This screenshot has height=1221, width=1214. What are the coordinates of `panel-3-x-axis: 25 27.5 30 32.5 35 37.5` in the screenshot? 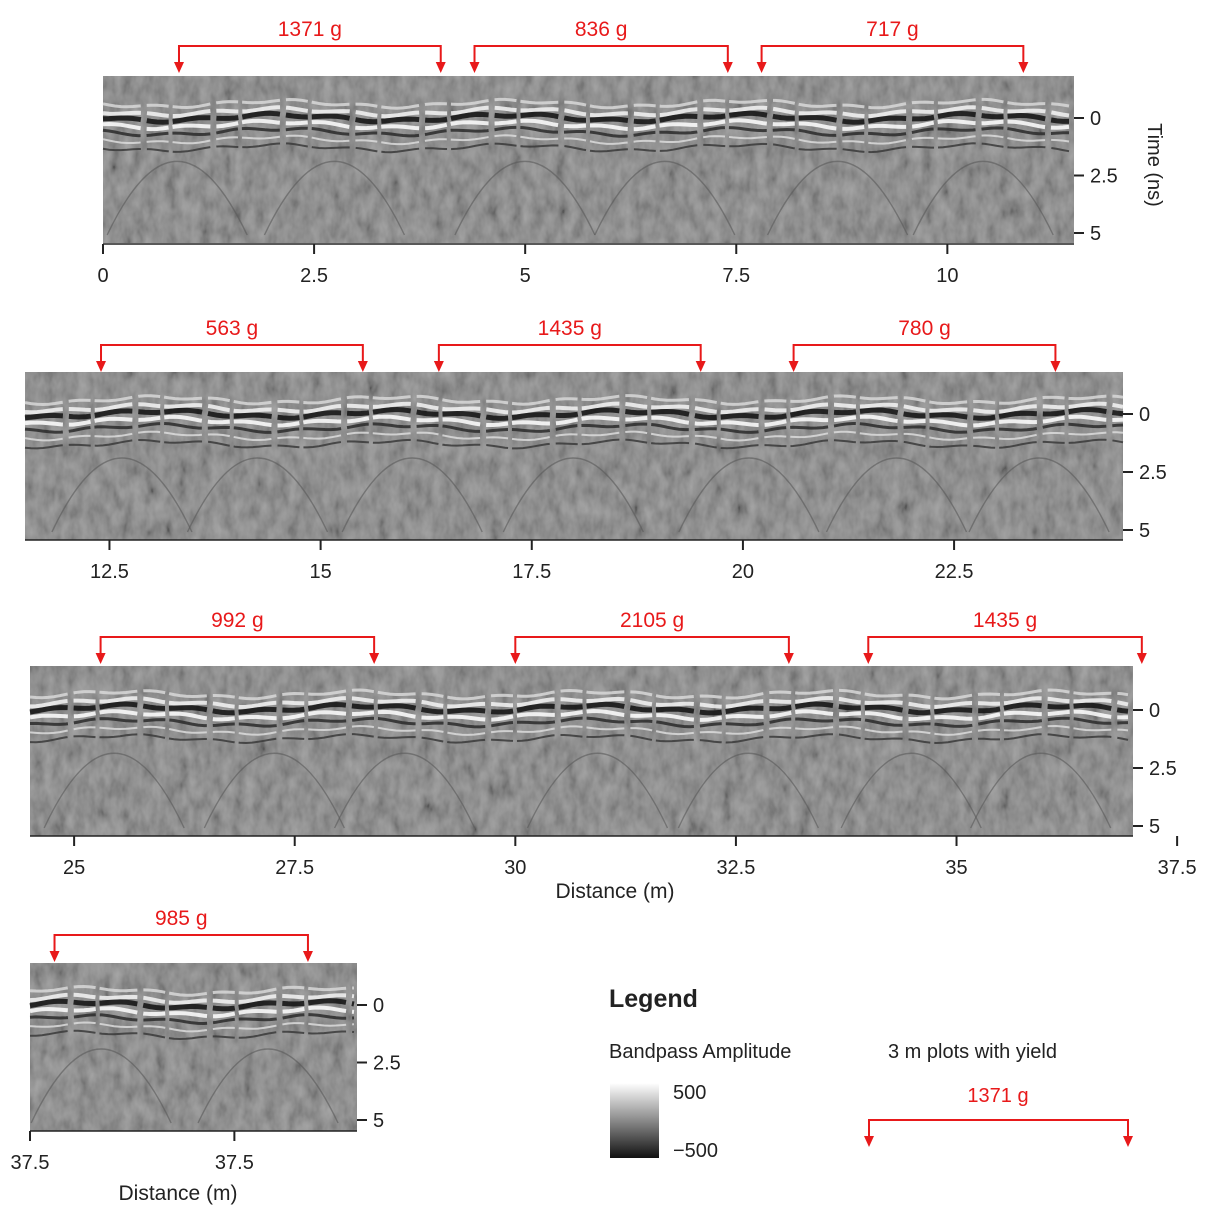 It's located at (613, 857).